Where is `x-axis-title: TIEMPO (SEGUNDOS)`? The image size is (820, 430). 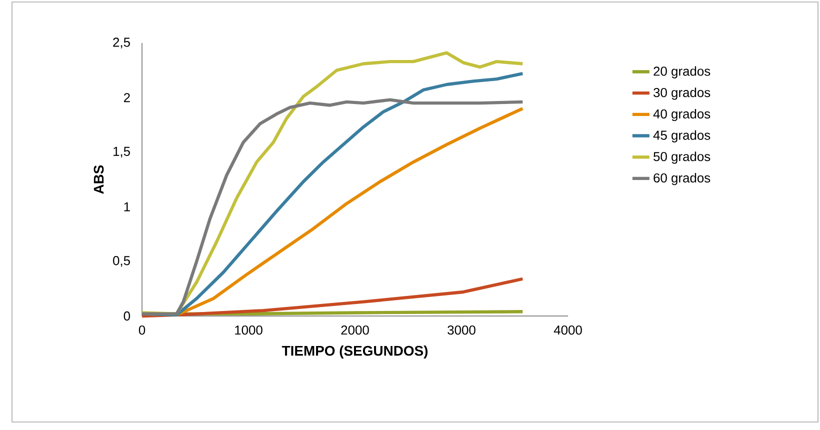
x-axis-title: TIEMPO (SEGUNDOS) is located at coordinates (355, 351).